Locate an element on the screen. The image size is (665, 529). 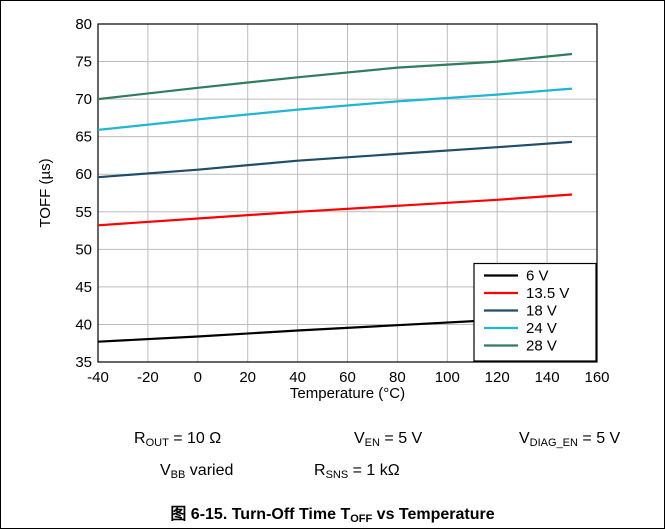
y-tick-label: 75 is located at coordinates (83, 62).